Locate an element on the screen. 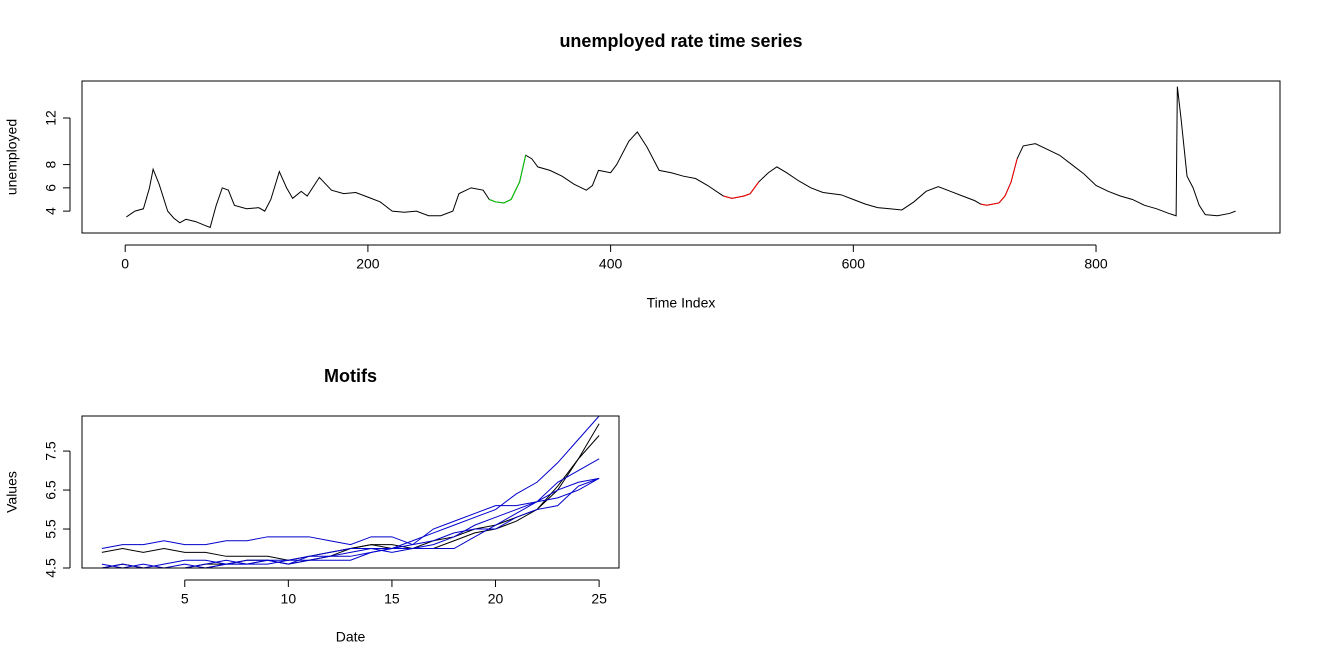 This screenshot has height=670, width=1322. y-tick-label: 4 is located at coordinates (51, 211).